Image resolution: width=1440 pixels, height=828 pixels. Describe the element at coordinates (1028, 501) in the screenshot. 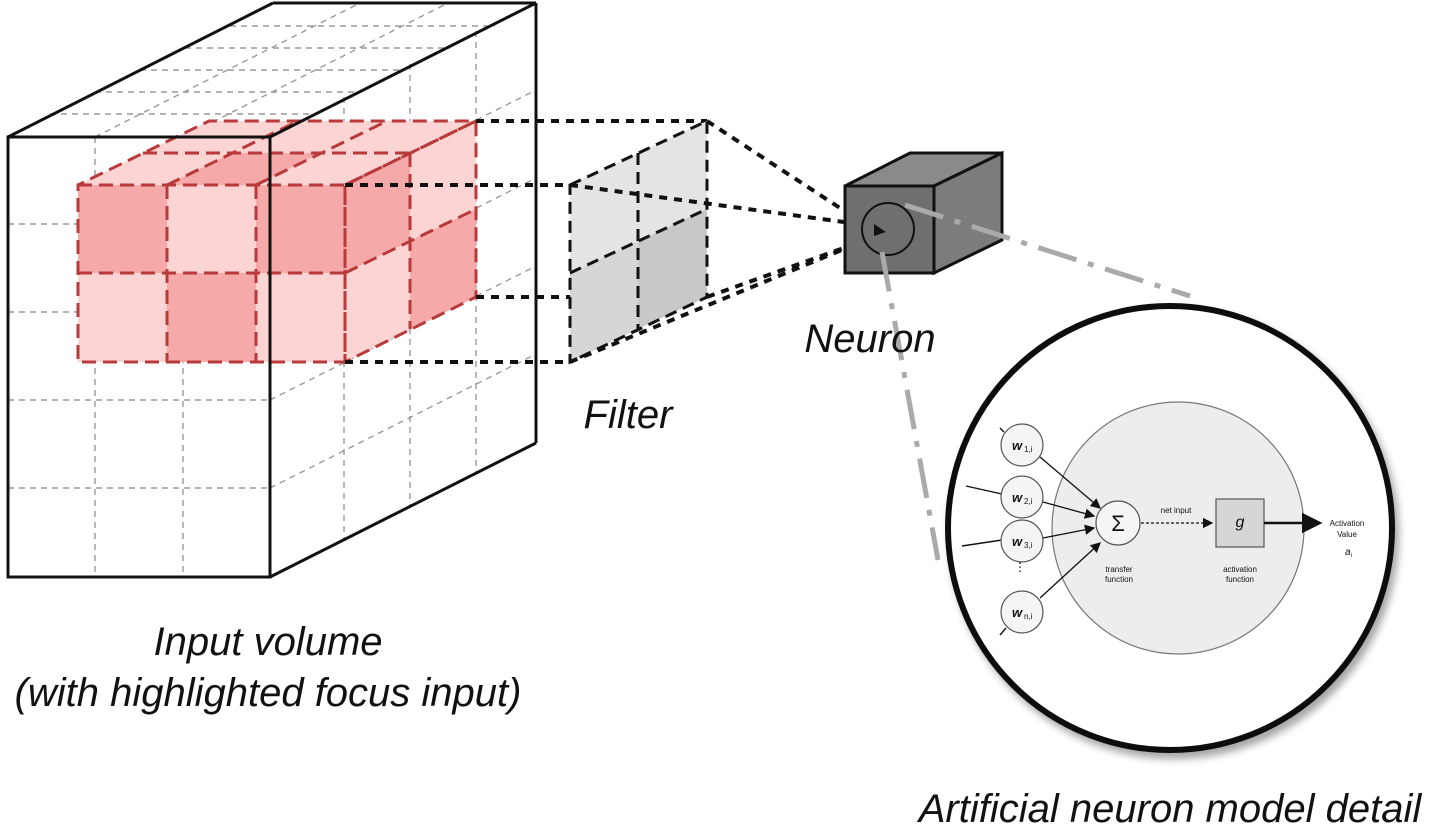

I see `svg-text: 2,i` at that location.